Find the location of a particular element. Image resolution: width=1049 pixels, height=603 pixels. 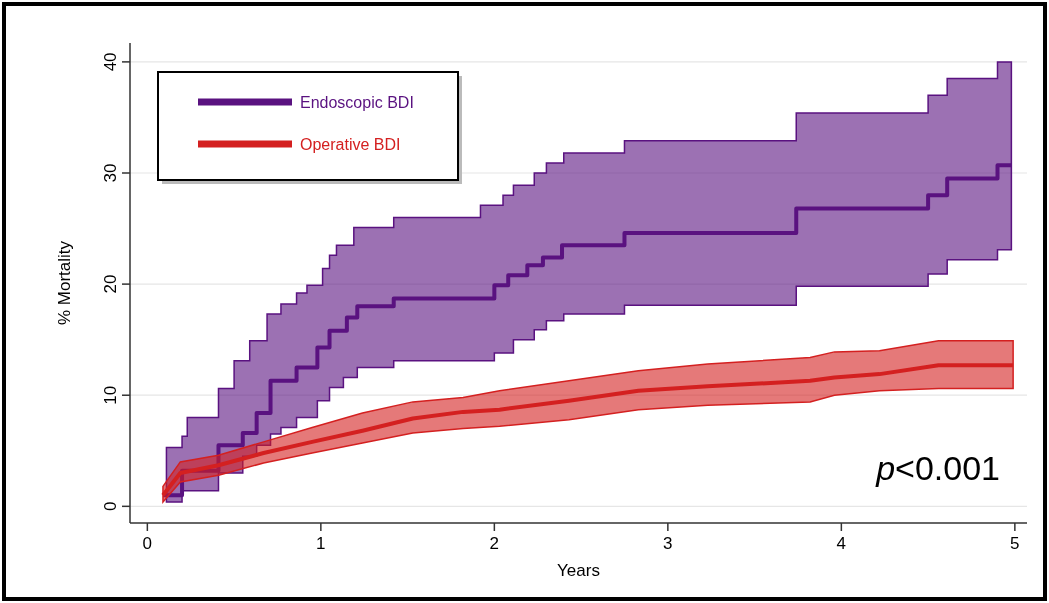

x-tick-label: 0 is located at coordinates (147, 543).